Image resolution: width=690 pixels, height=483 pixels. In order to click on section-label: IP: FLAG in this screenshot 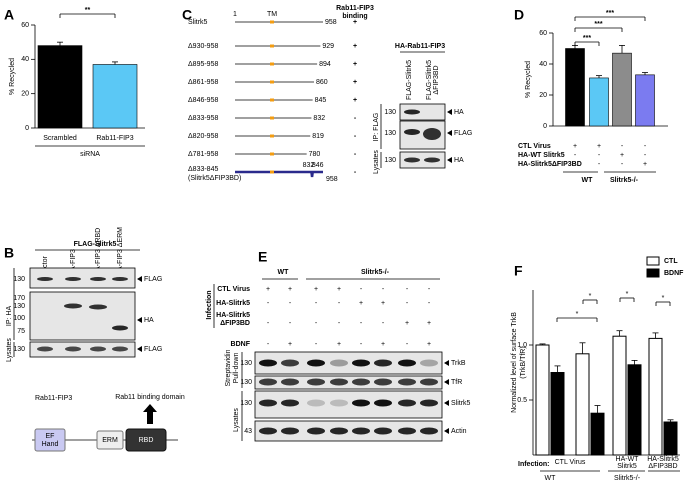, I will do `click(376, 127)`.